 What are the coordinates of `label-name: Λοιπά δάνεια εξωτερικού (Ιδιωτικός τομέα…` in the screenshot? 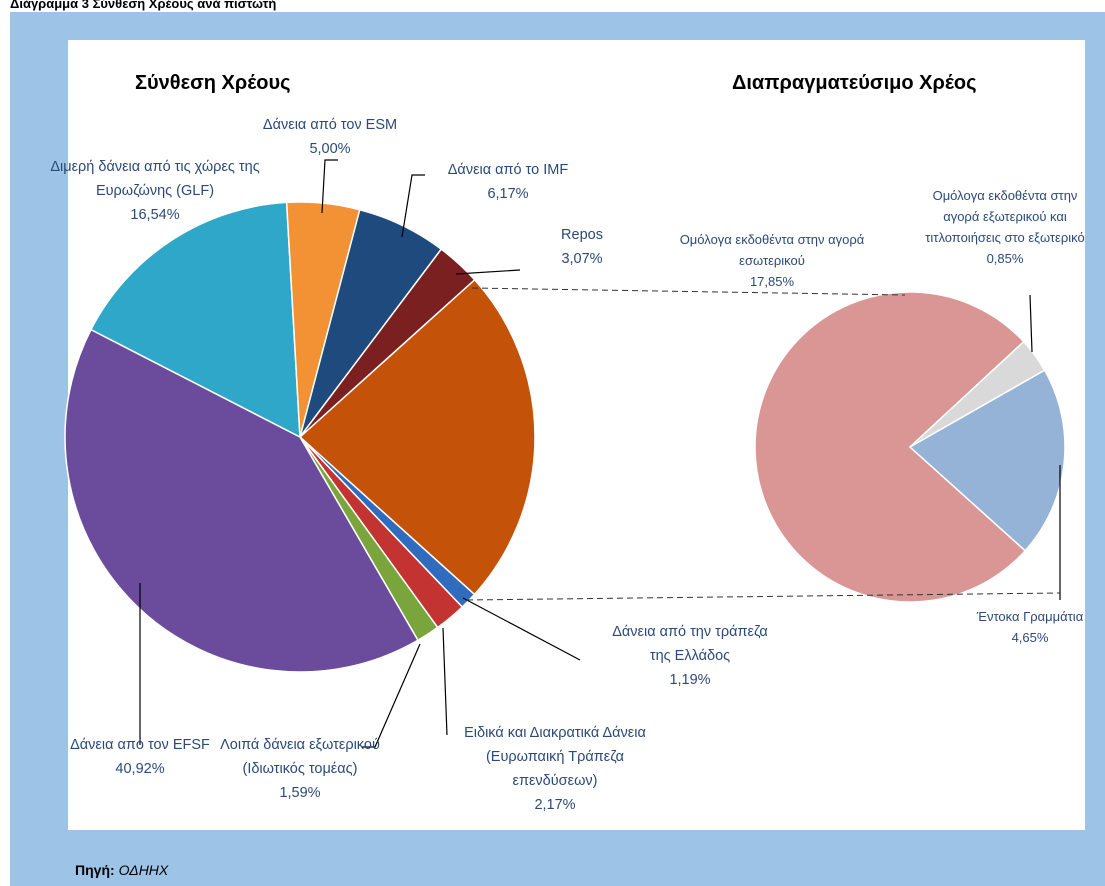 It's located at (300, 757).